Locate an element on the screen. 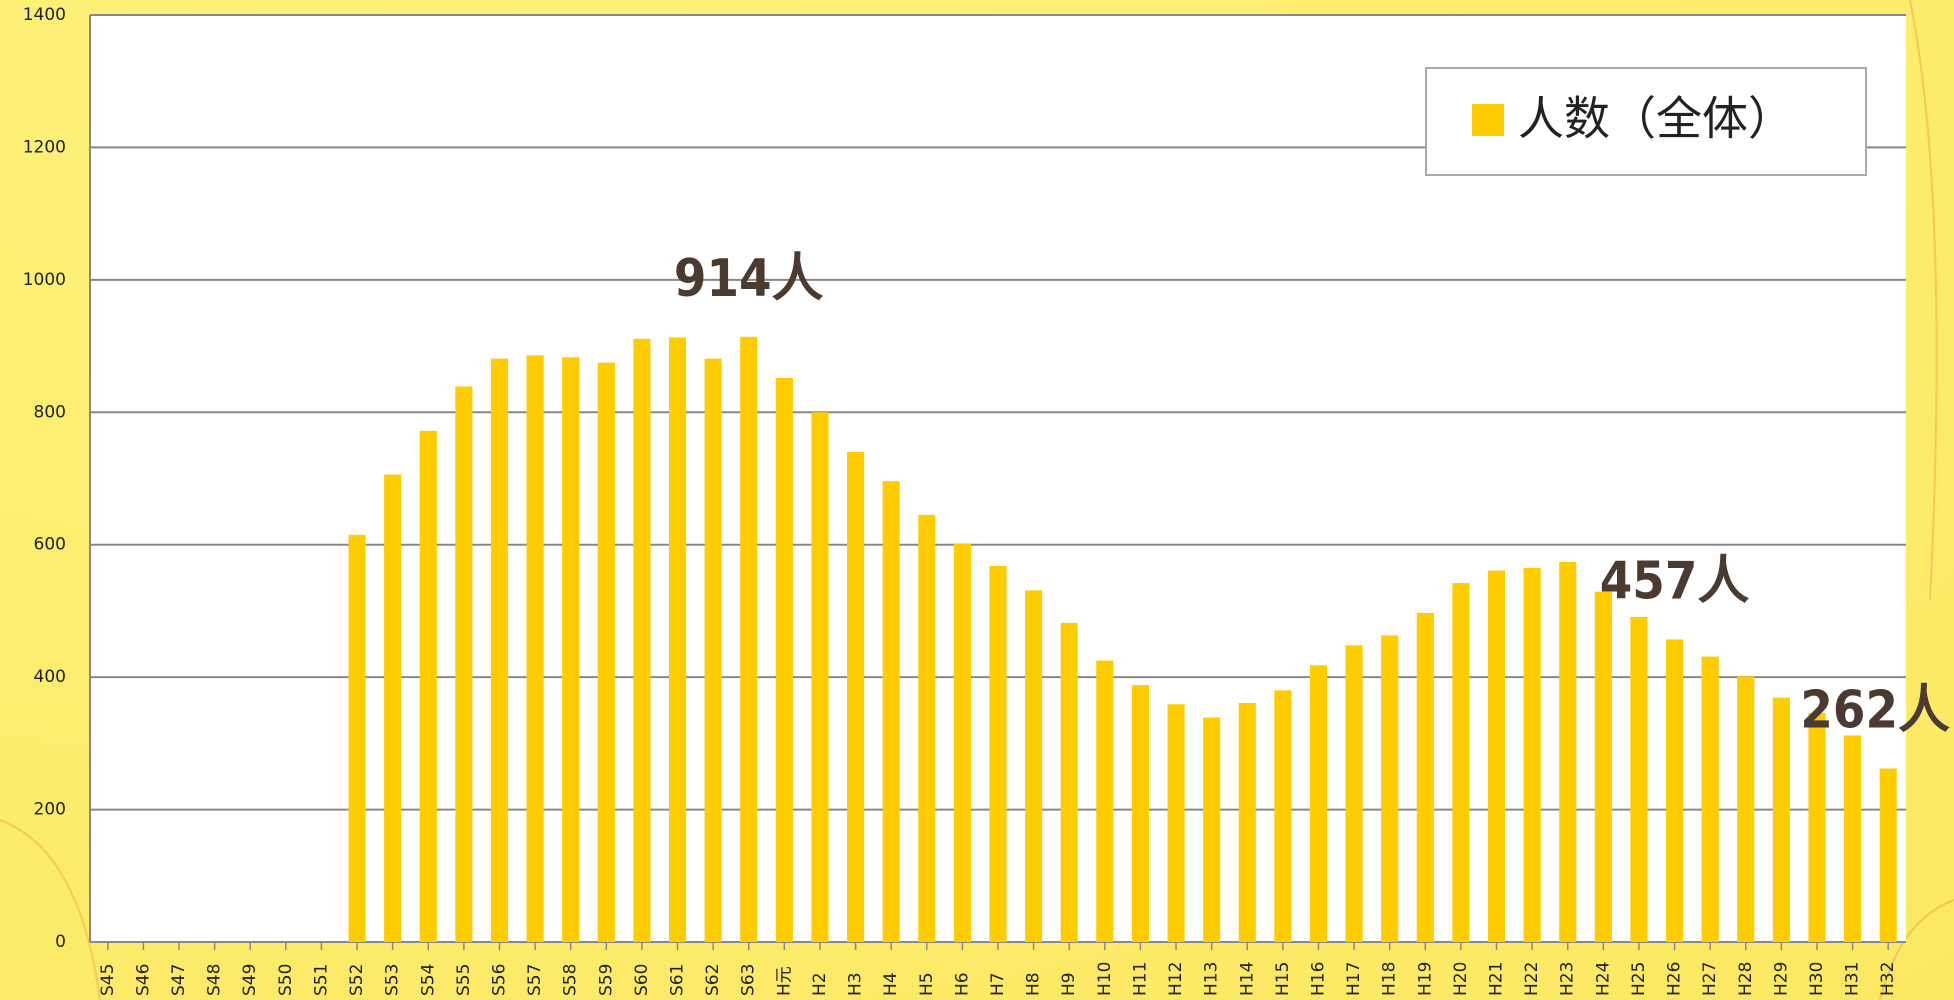 The image size is (1954, 1000). x-tick-label: S58 is located at coordinates (571, 980).